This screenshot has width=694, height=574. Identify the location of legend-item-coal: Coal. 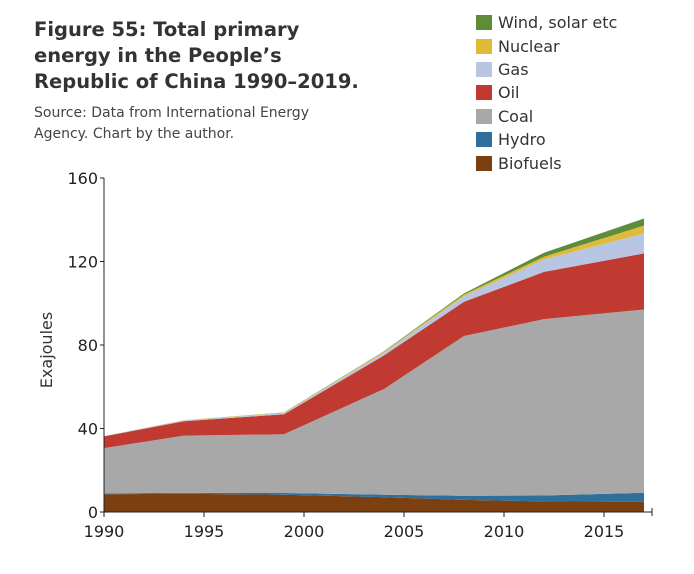
(546, 116).